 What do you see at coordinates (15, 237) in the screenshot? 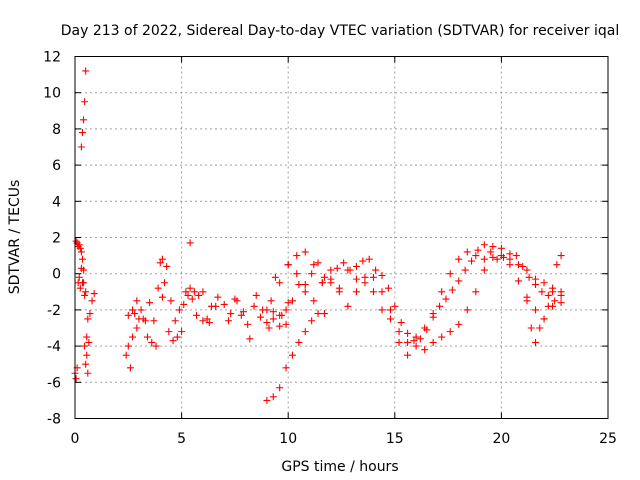
I see `y-axis-label: SDTVAR / TECUs` at bounding box center [15, 237].